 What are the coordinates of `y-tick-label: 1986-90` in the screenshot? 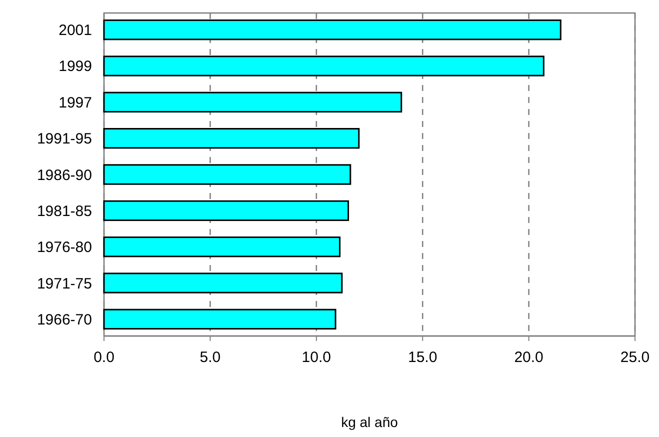 It's located at (64, 175).